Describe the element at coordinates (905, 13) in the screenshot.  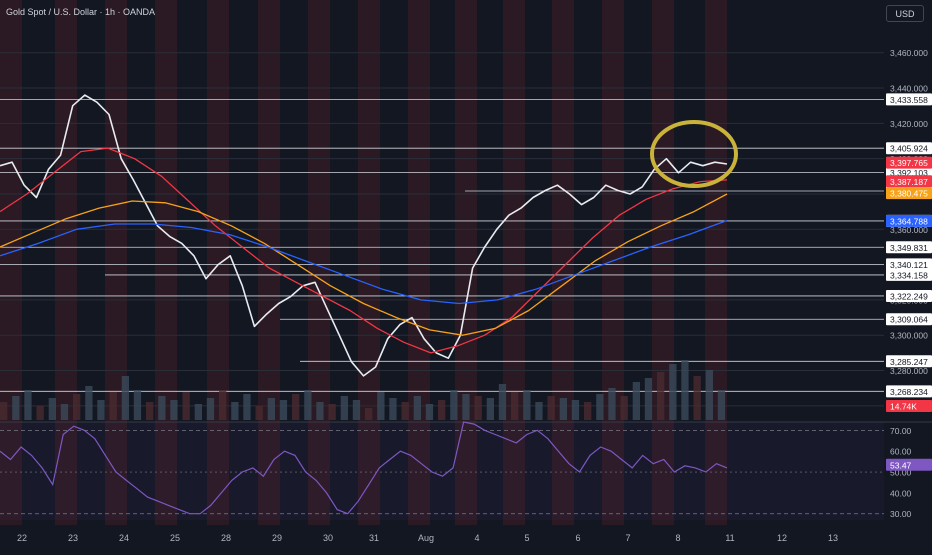
I see `currency-button: USD` at that location.